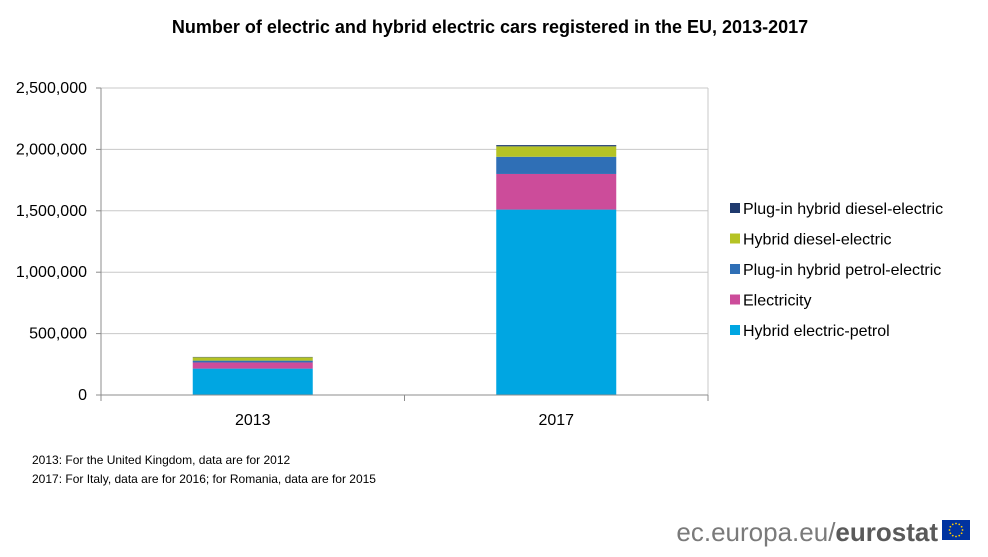 The image size is (988, 557). I want to click on legend-label: Hybrid diesel-electric, so click(817, 240).